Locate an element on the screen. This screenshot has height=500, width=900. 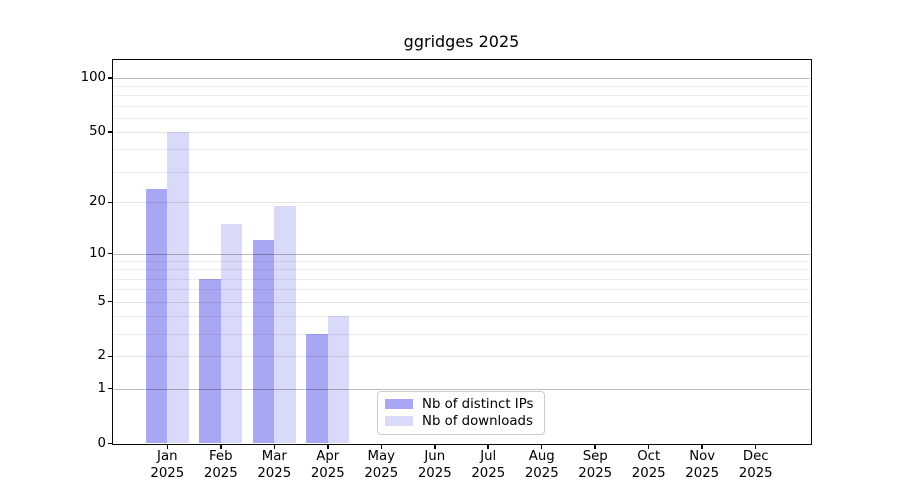
x-tick-label: Nov 2025 is located at coordinates (702, 466).